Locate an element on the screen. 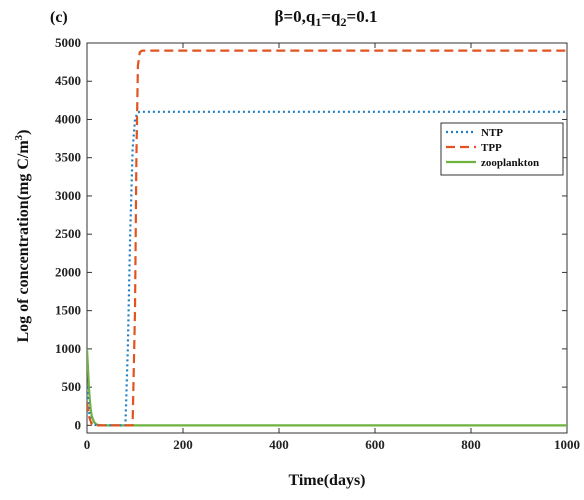  y-tick-label: 5000 is located at coordinates (68, 42).